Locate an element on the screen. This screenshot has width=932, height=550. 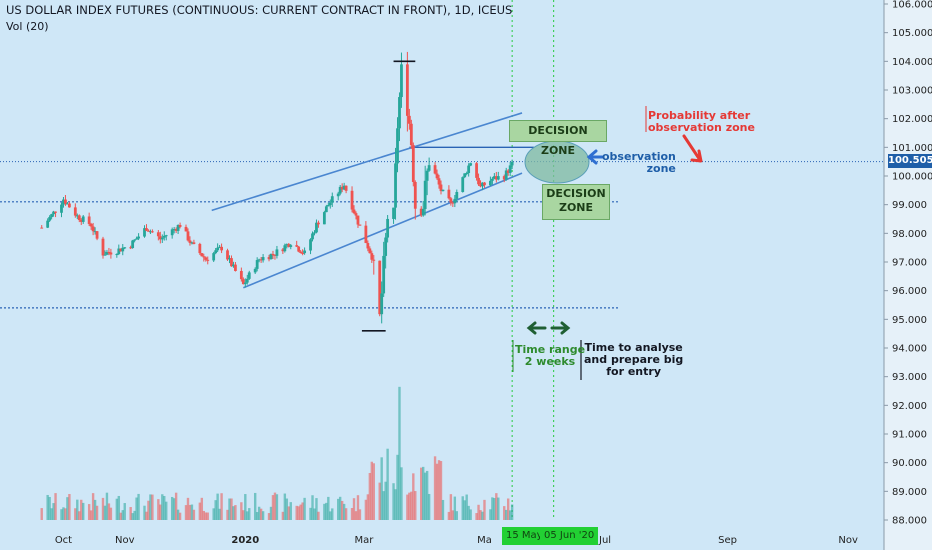
y-tick-label: 88.000 is located at coordinates (909, 521).